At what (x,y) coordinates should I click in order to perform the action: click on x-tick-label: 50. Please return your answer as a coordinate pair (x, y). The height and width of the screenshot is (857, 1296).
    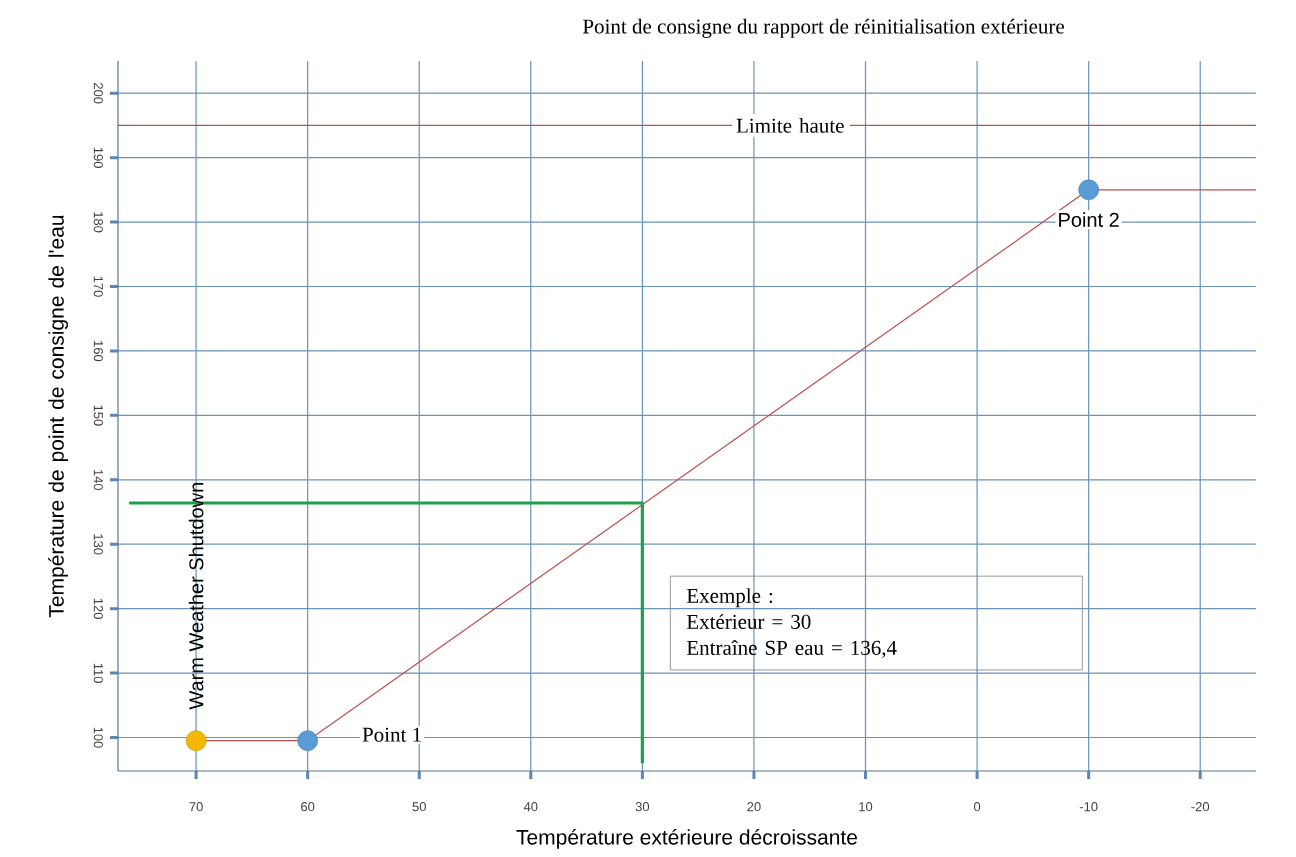
    Looking at the image, I should click on (419, 807).